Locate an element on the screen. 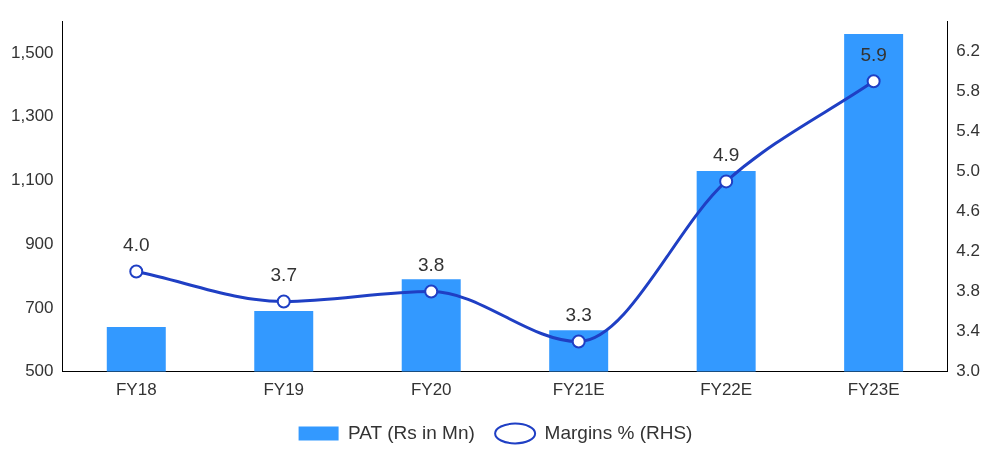 This screenshot has height=461, width=1003. y2-tick-label: 5.0 is located at coordinates (968, 171).